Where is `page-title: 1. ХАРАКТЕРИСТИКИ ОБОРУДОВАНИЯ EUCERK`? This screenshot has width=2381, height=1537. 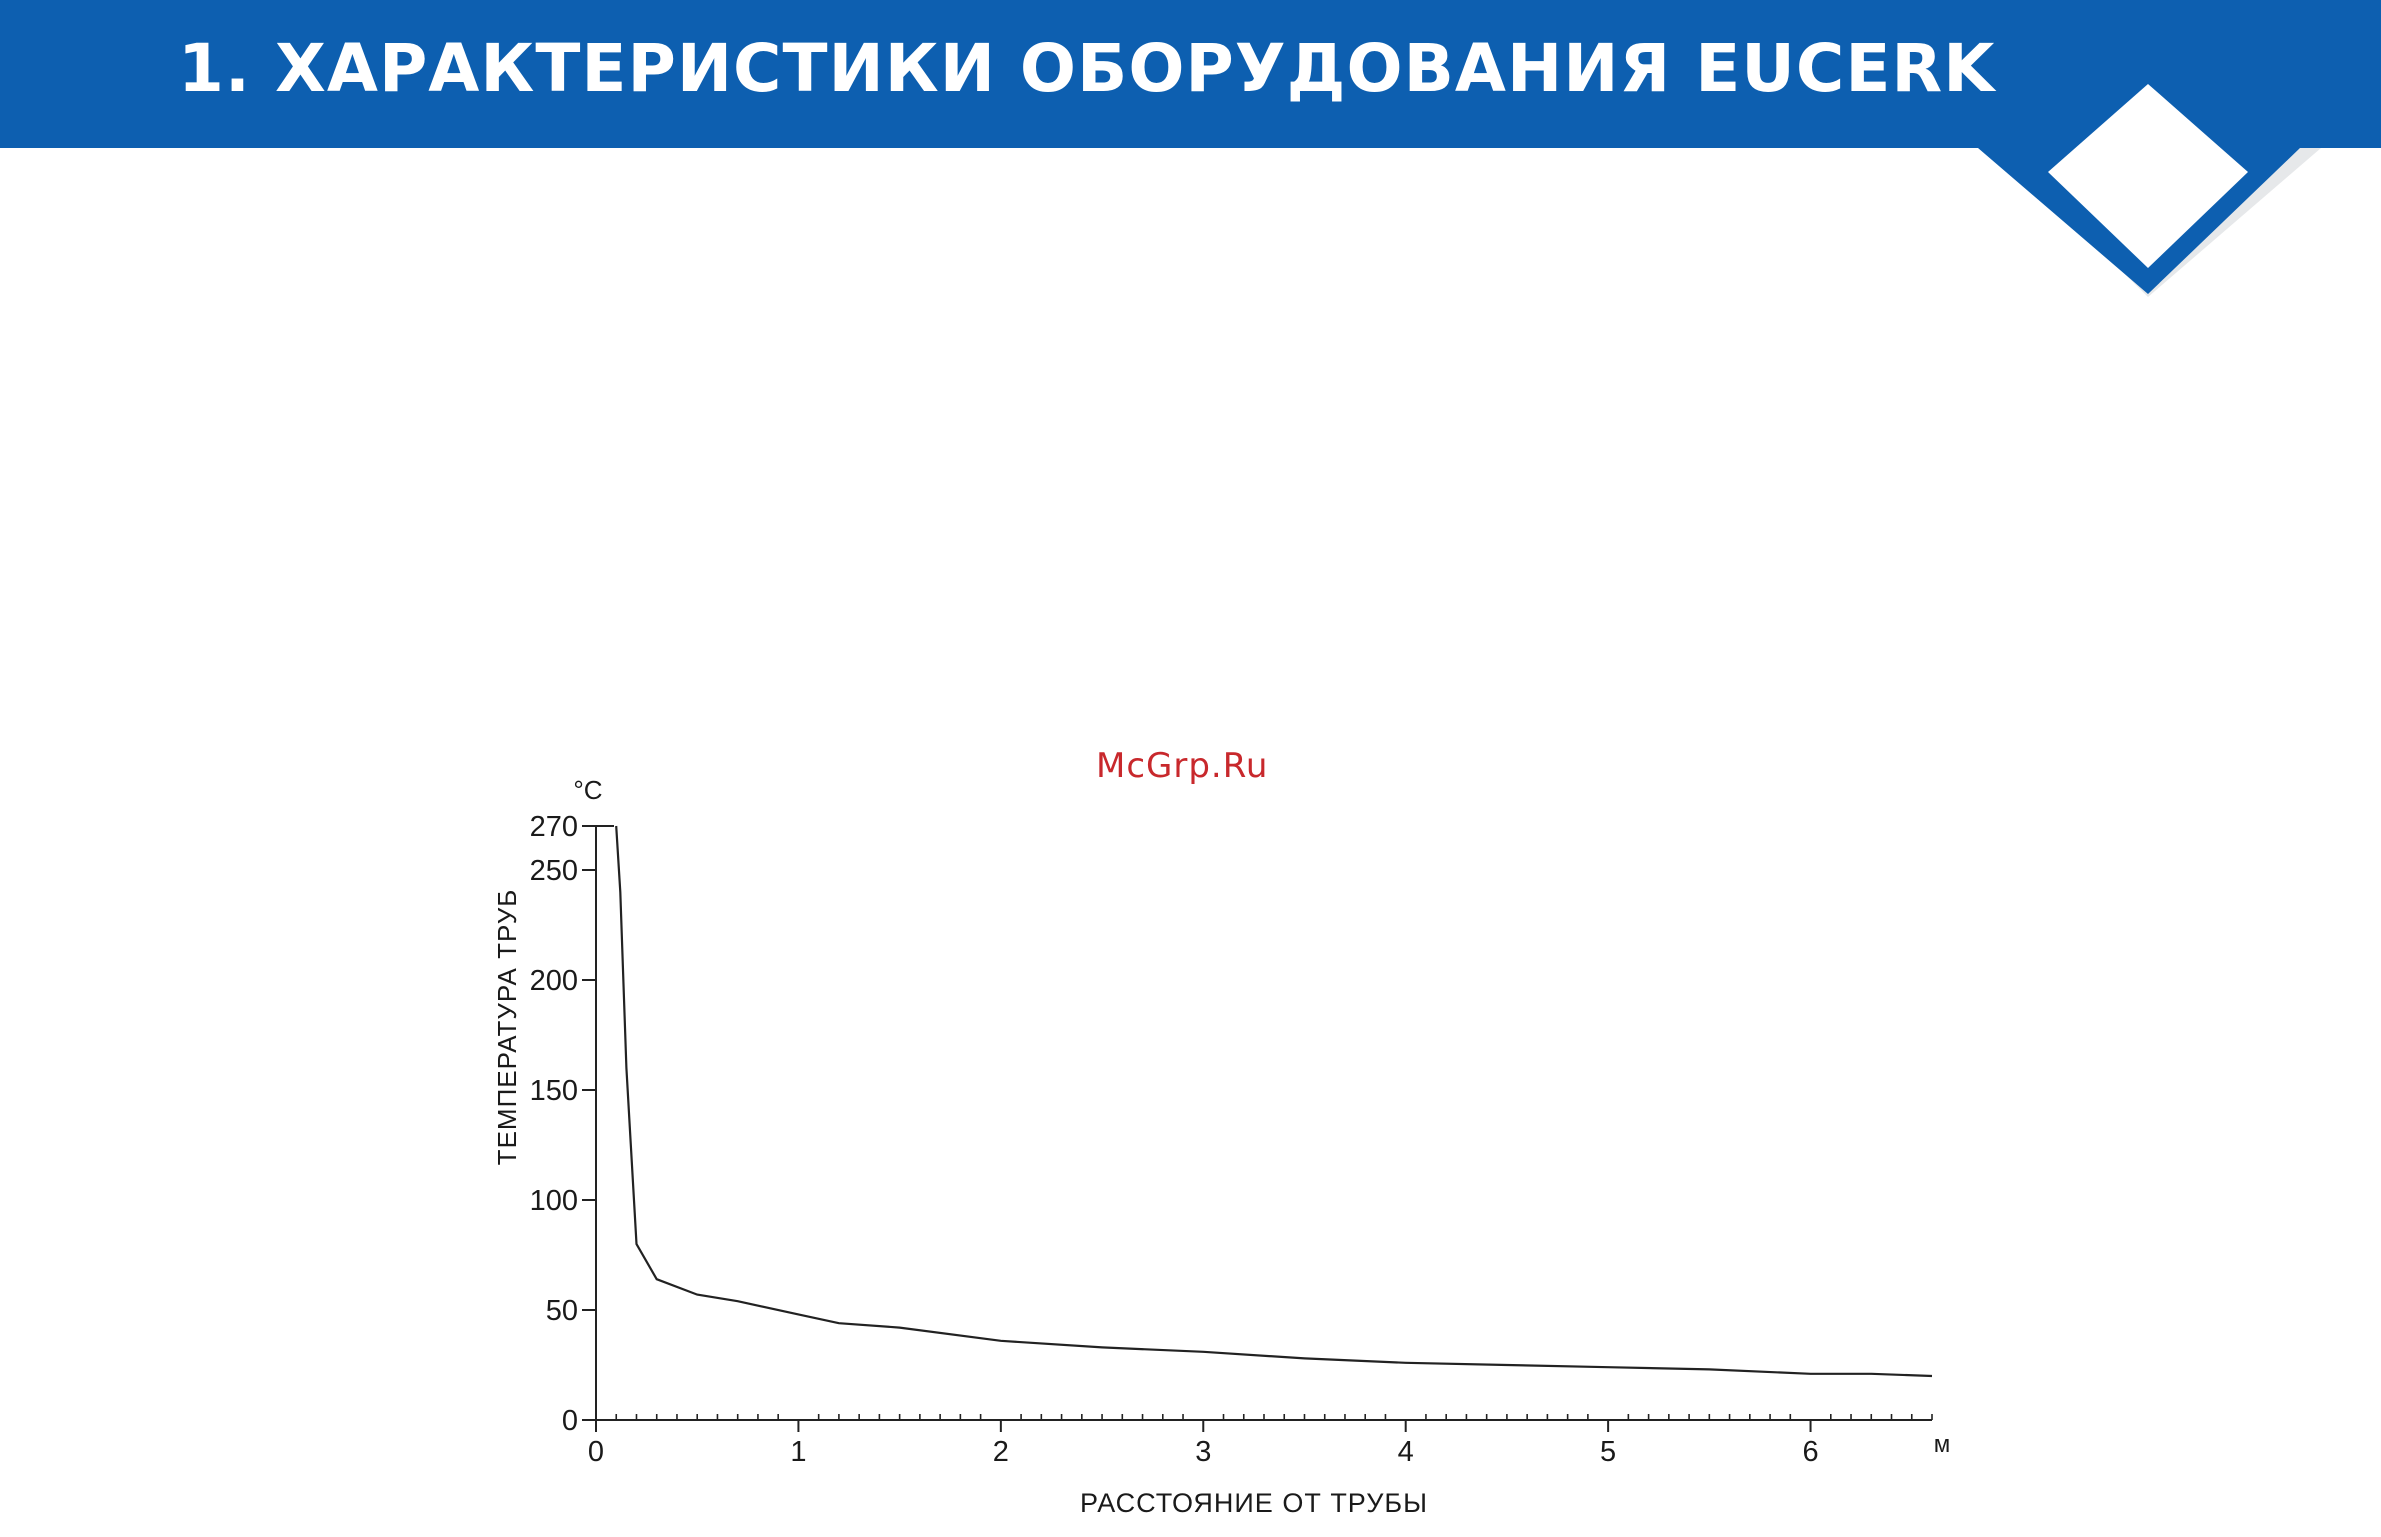 page-title: 1. ХАРАКТЕРИСТИКИ ОБОРУДОВАНИЯ EUCERK is located at coordinates (1087, 68).